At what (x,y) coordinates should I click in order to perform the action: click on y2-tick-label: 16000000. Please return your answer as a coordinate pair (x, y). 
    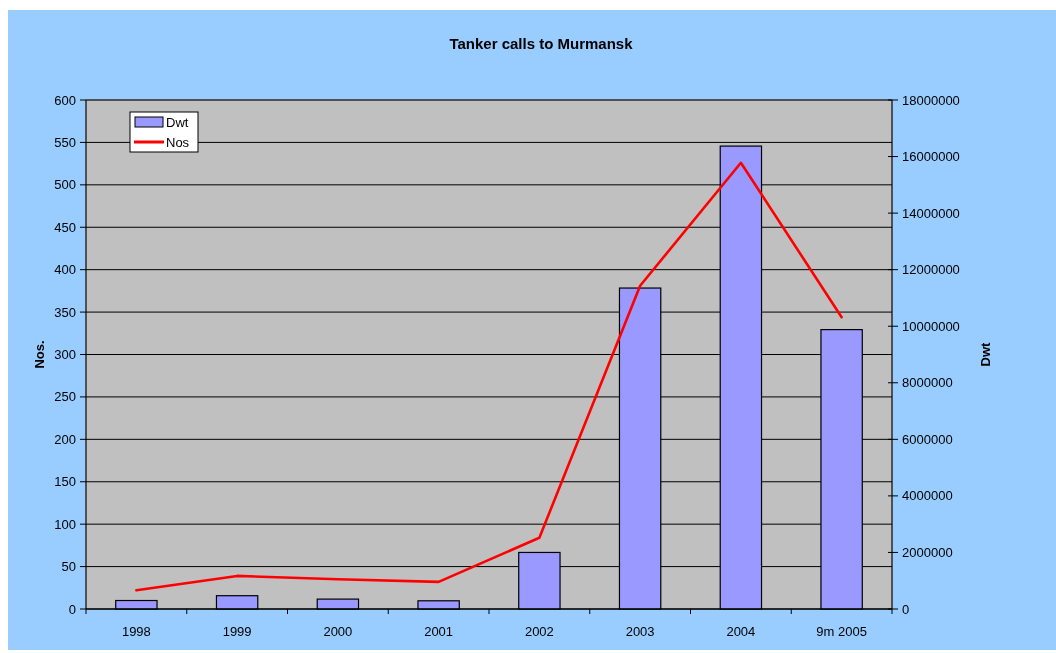
    Looking at the image, I should click on (931, 157).